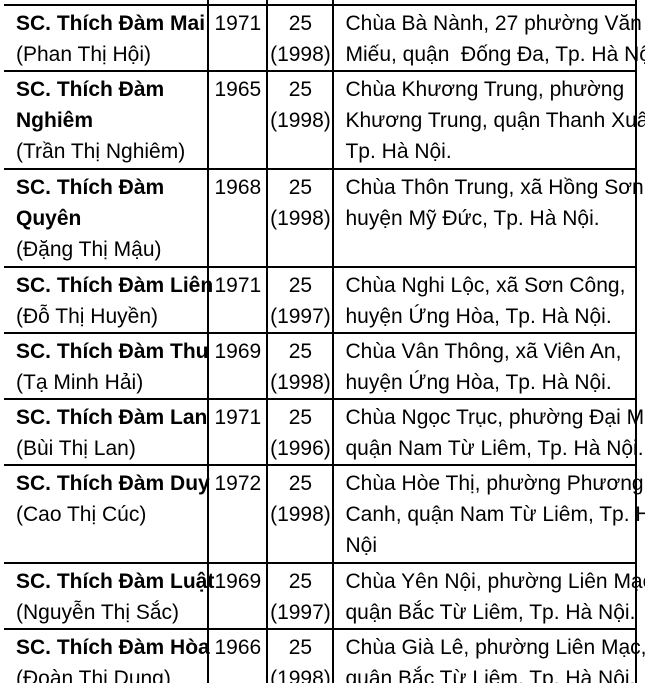 The image size is (645, 683). What do you see at coordinates (93, 675) in the screenshot?
I see `secular-name: (Đoàn Thị Dung)` at bounding box center [93, 675].